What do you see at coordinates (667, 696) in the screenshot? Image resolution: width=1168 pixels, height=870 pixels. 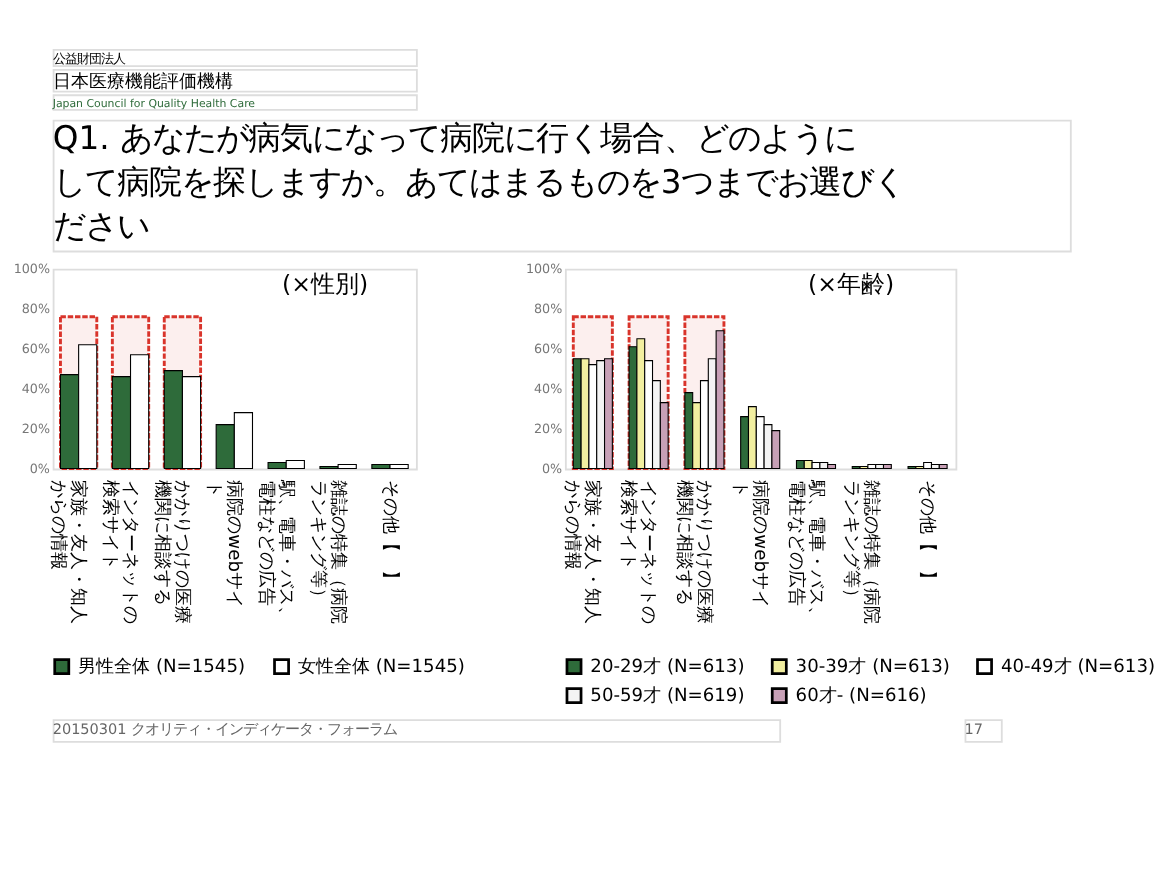 I see `legend-label: 50-59才 (N=619)` at bounding box center [667, 696].